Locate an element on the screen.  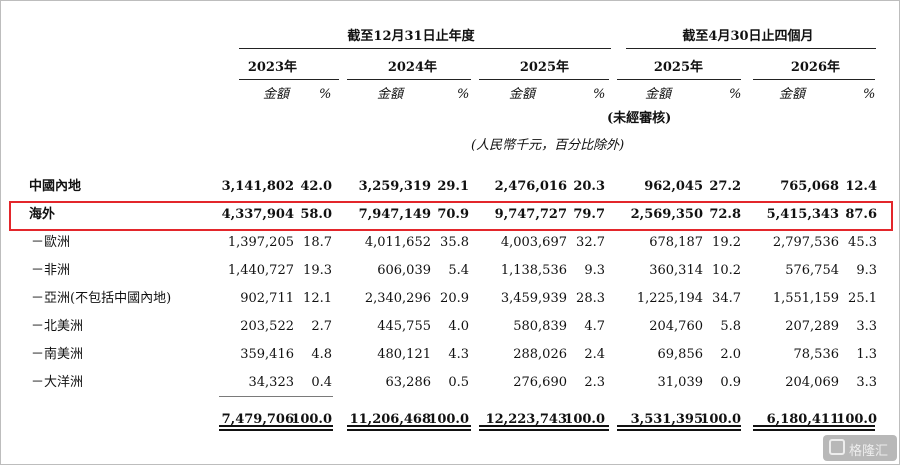
percent-cell: 2.0 is located at coordinates (730, 354).